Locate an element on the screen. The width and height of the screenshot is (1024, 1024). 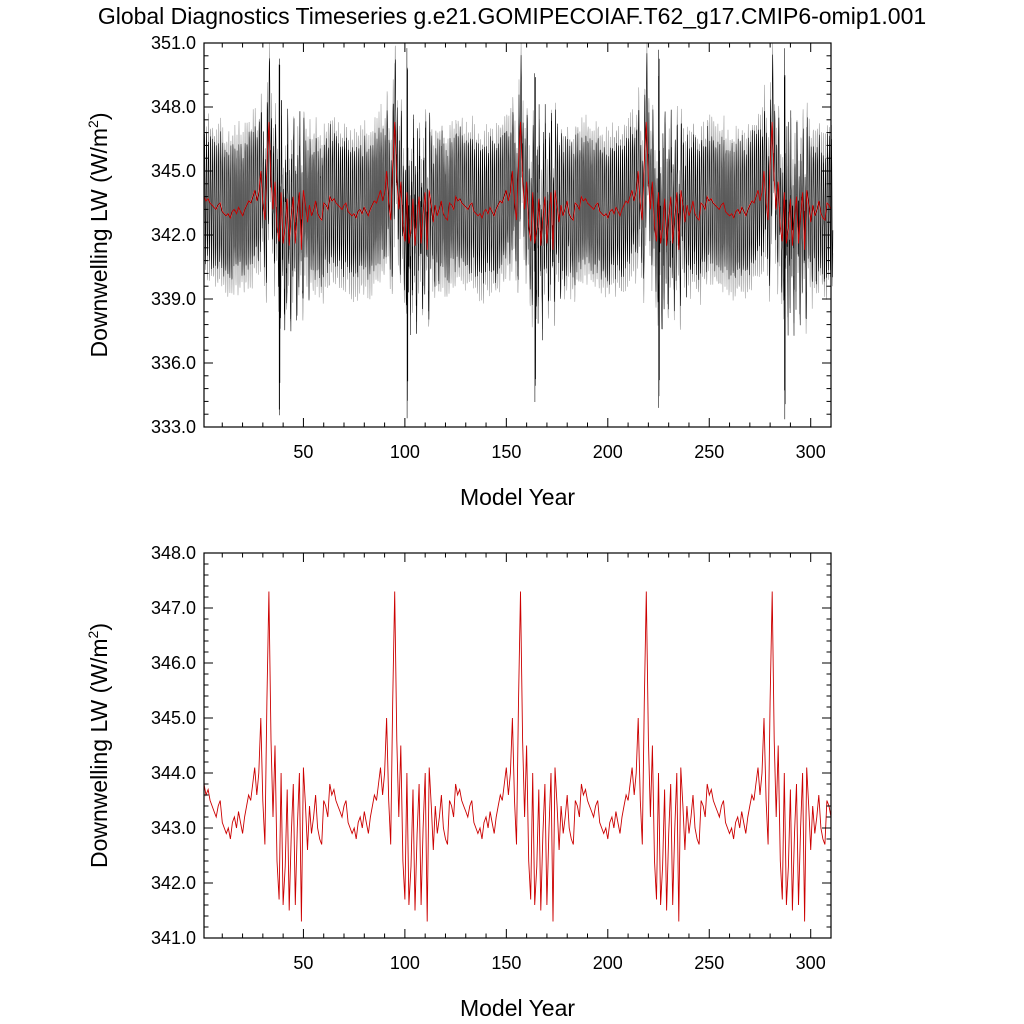
y-tick-label: 347.0 is located at coordinates (173, 608).